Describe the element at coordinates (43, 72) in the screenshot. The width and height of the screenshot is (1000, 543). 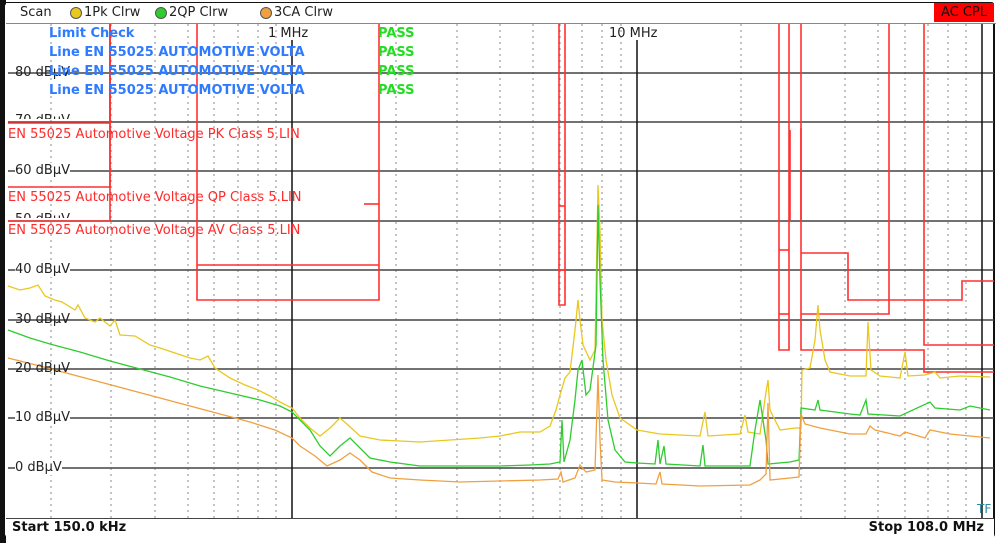
I see `y-tick-80: 80 dBµV` at that location.